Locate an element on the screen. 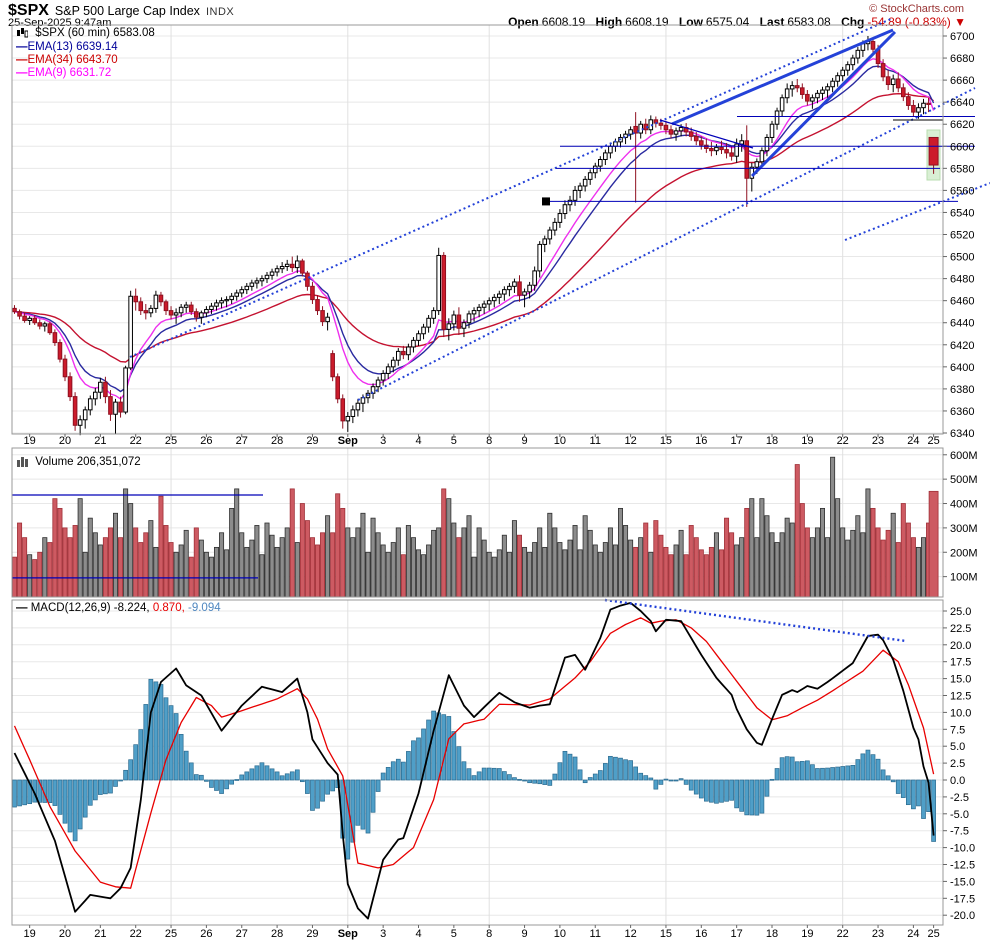  date-label: 26 is located at coordinates (206, 934).